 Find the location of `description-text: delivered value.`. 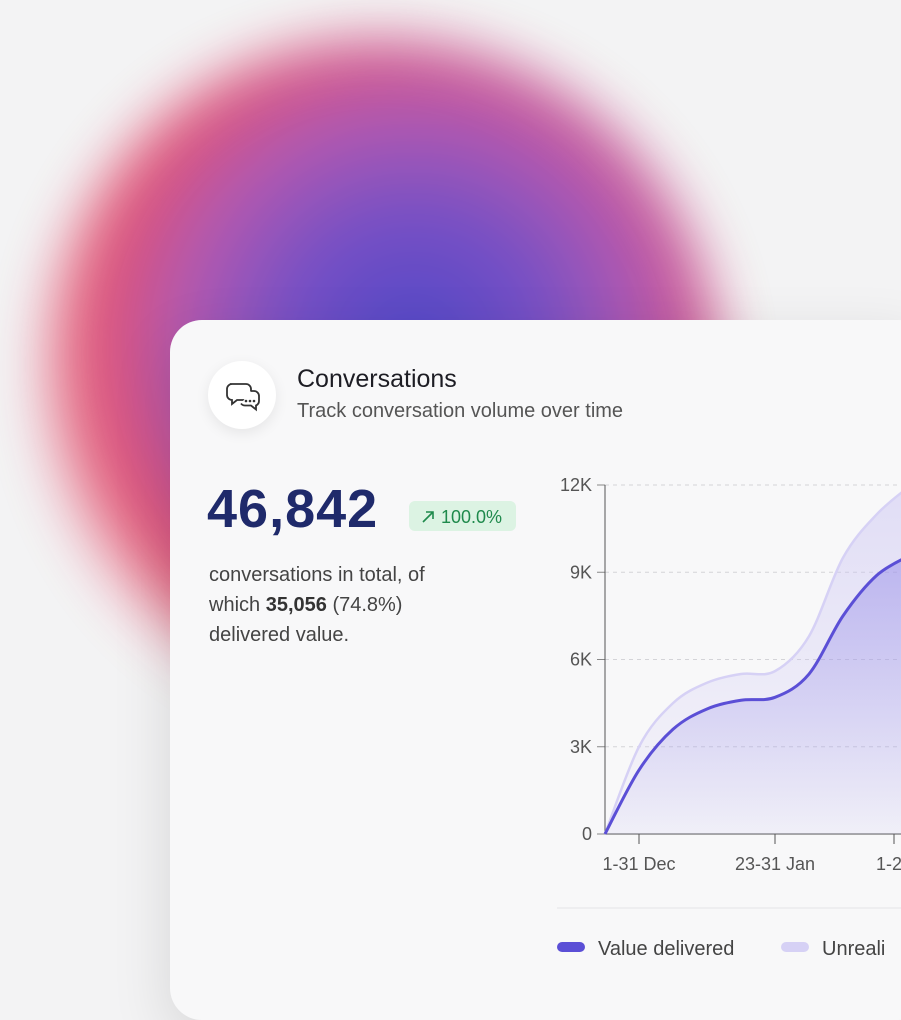

description-text: delivered value. is located at coordinates (279, 635).